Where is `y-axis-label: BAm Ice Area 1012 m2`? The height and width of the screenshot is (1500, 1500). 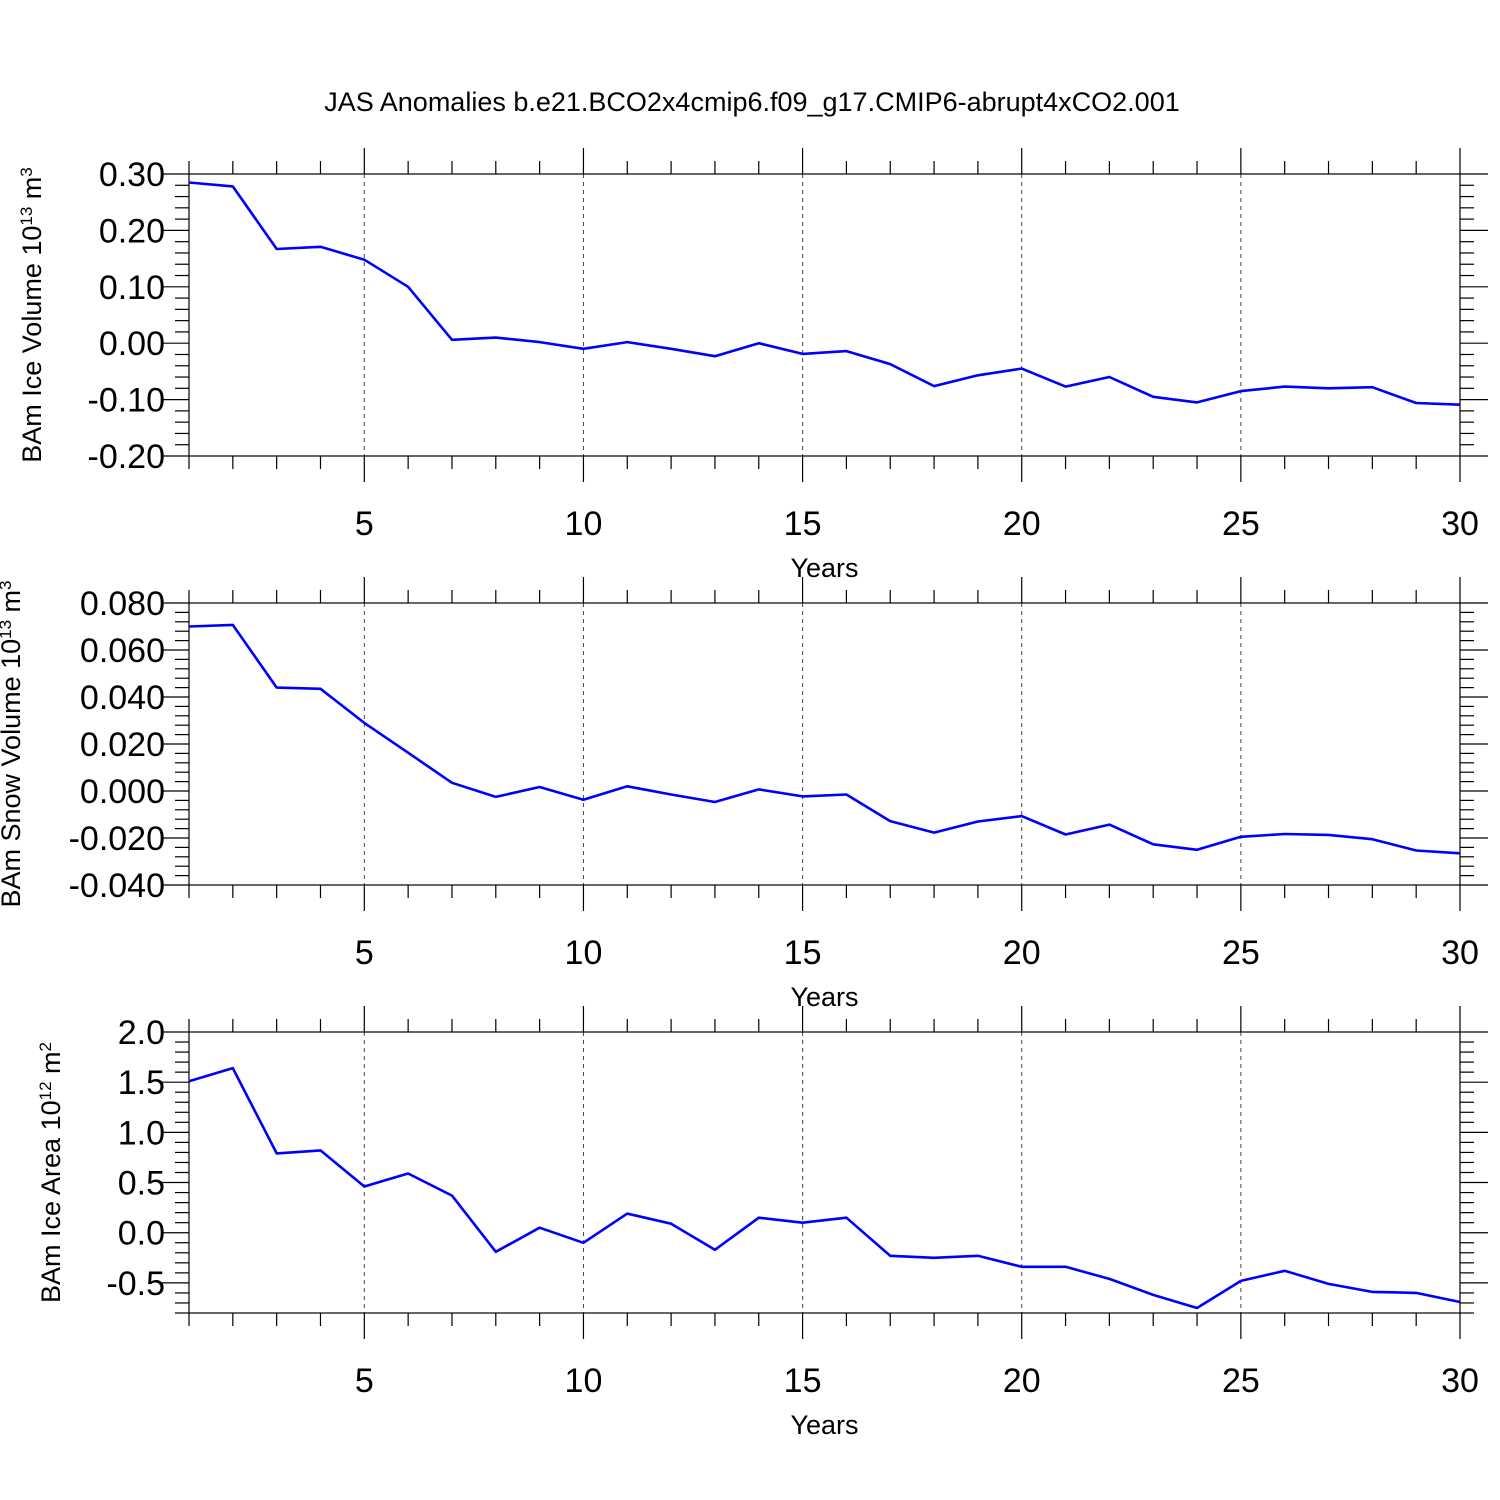
y-axis-label: BAm Ice Area 1012 m2 is located at coordinates (51, 1172).